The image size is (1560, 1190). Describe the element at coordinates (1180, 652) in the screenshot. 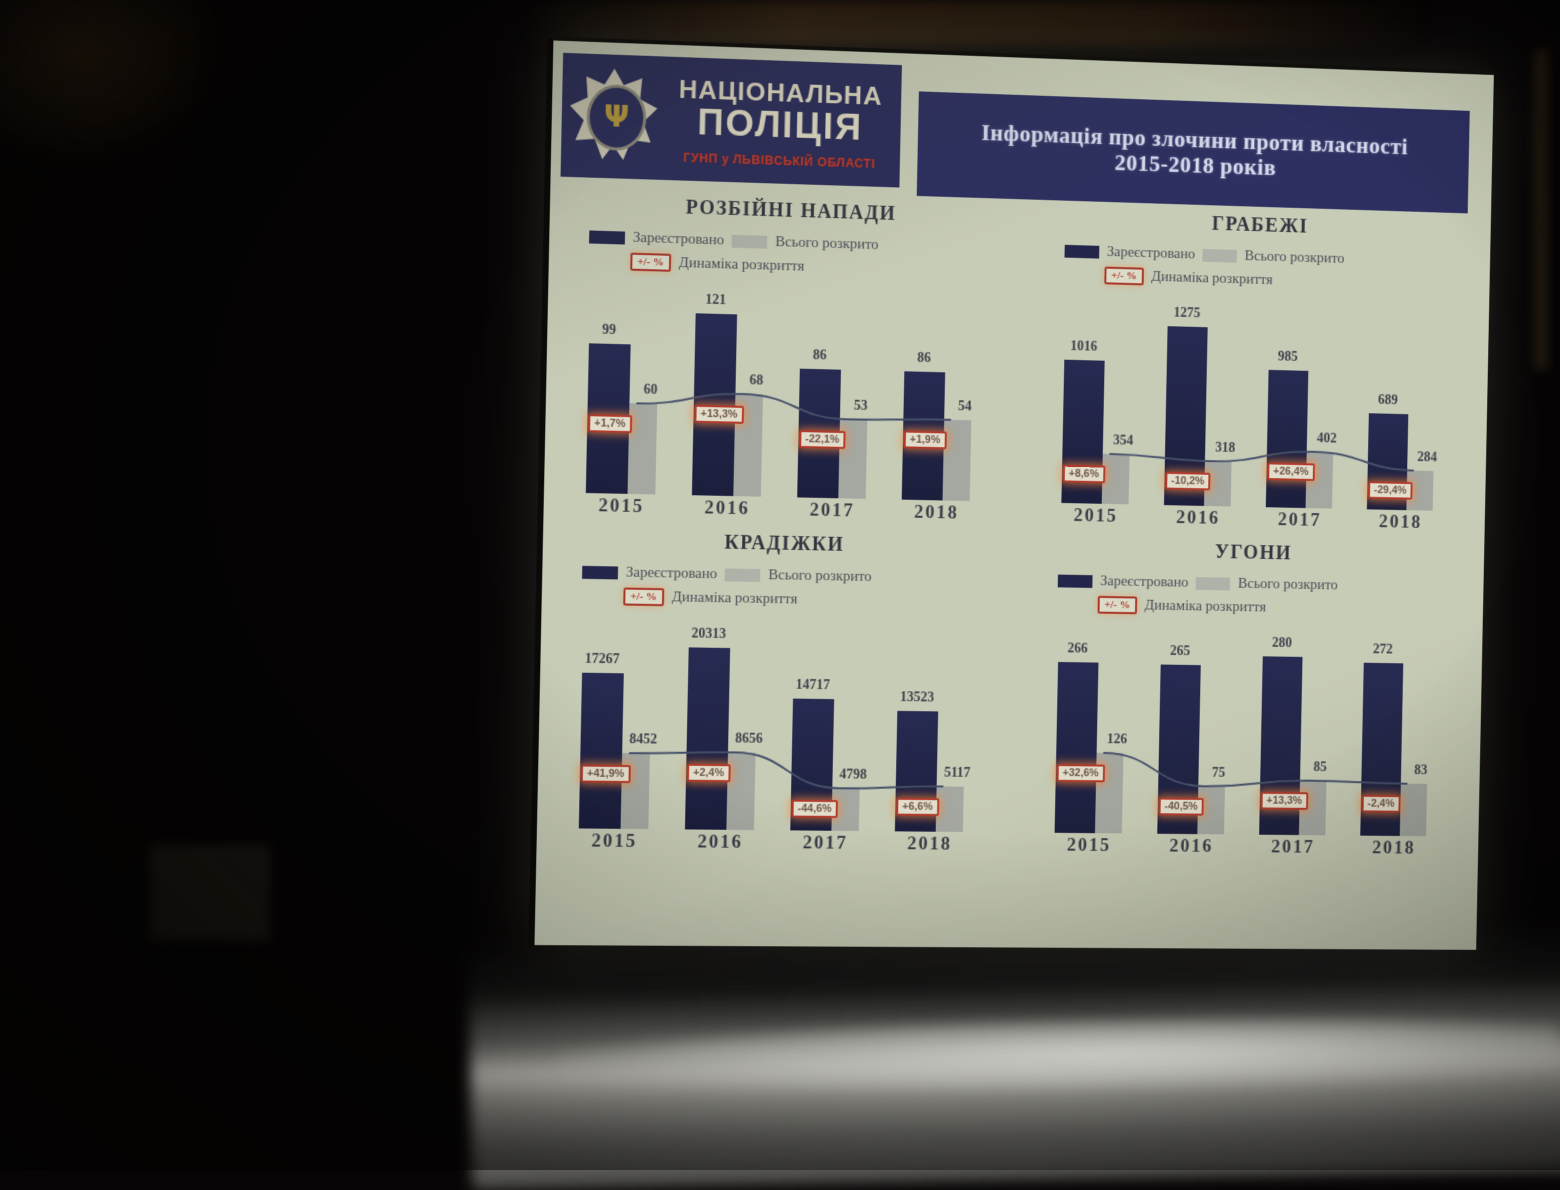

I see `registered-value: 265` at that location.